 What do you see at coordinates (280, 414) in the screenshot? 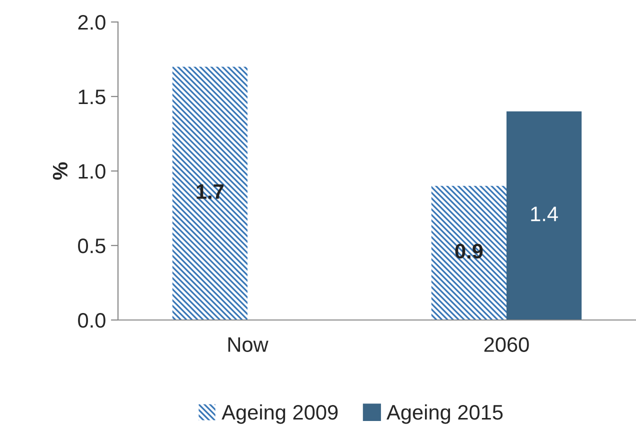
I see `legend-label: Ageing 2009` at bounding box center [280, 414].